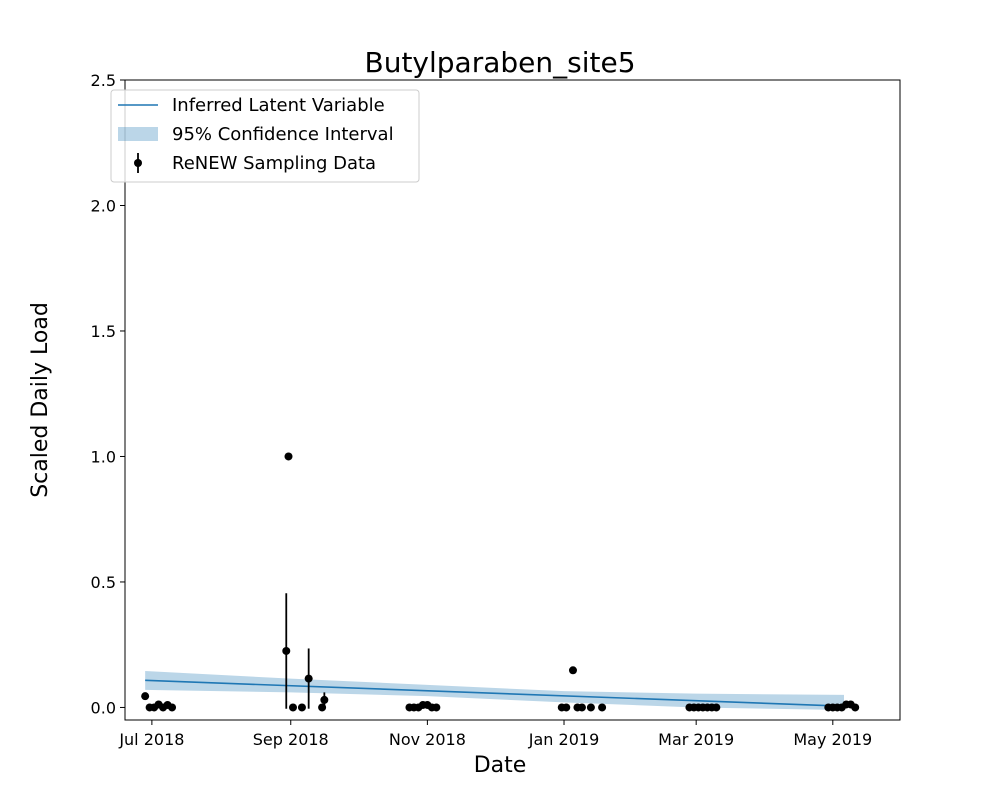 The height and width of the screenshot is (800, 1000). I want to click on x-tick-label: May 2019, so click(832, 739).